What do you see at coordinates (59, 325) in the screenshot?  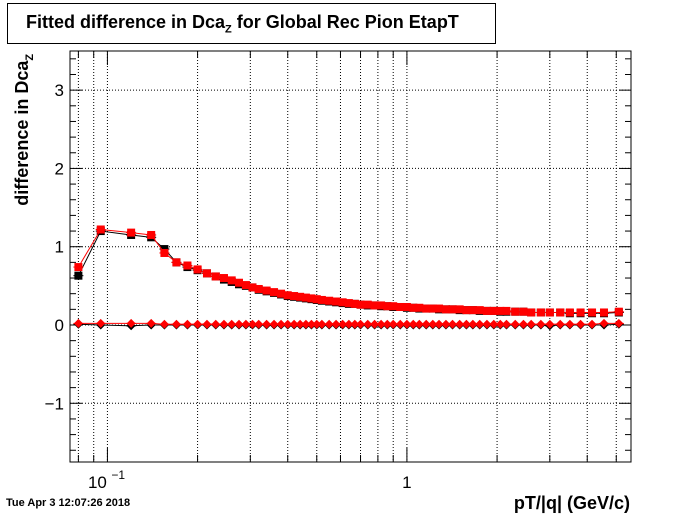 I see `y-tick-label: 0` at bounding box center [59, 325].